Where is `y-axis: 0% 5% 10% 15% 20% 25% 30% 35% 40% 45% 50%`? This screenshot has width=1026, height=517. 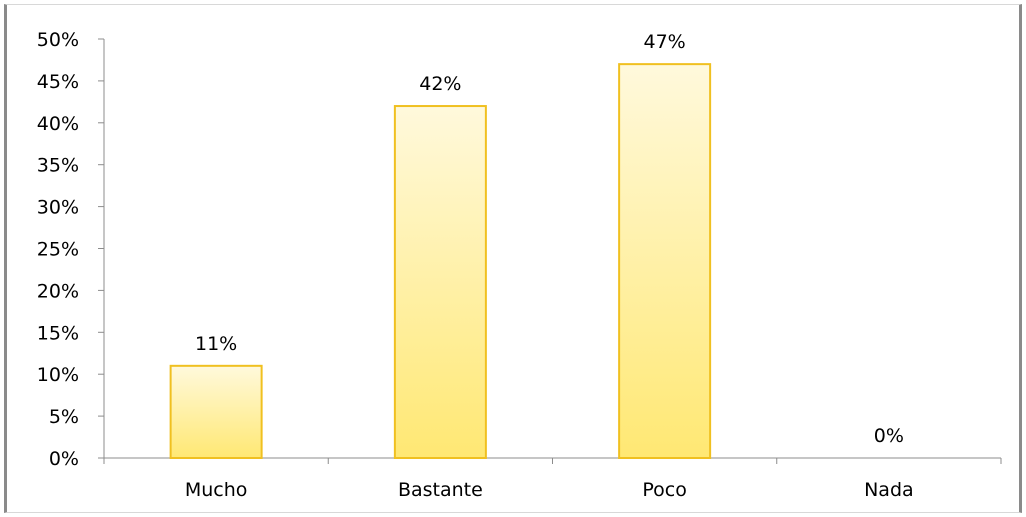
y-axis: 0% 5% 10% 15% 20% 25% 30% 35% 40% 45% 50% is located at coordinates (71, 249).